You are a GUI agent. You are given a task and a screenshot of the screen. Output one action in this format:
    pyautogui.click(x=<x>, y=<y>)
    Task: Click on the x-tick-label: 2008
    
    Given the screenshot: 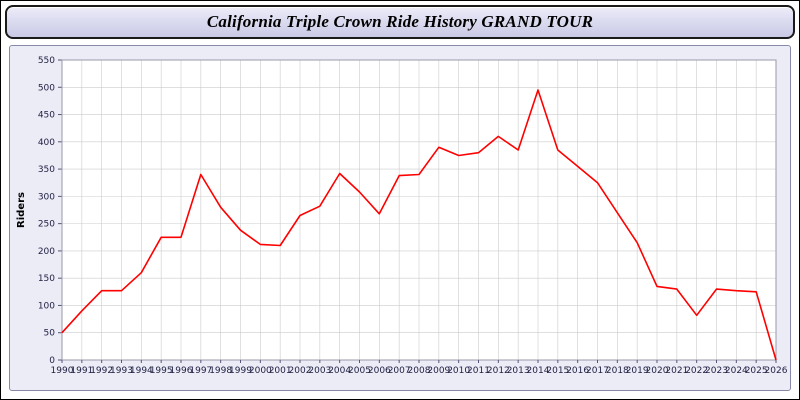 What is the action you would take?
    pyautogui.click(x=419, y=371)
    